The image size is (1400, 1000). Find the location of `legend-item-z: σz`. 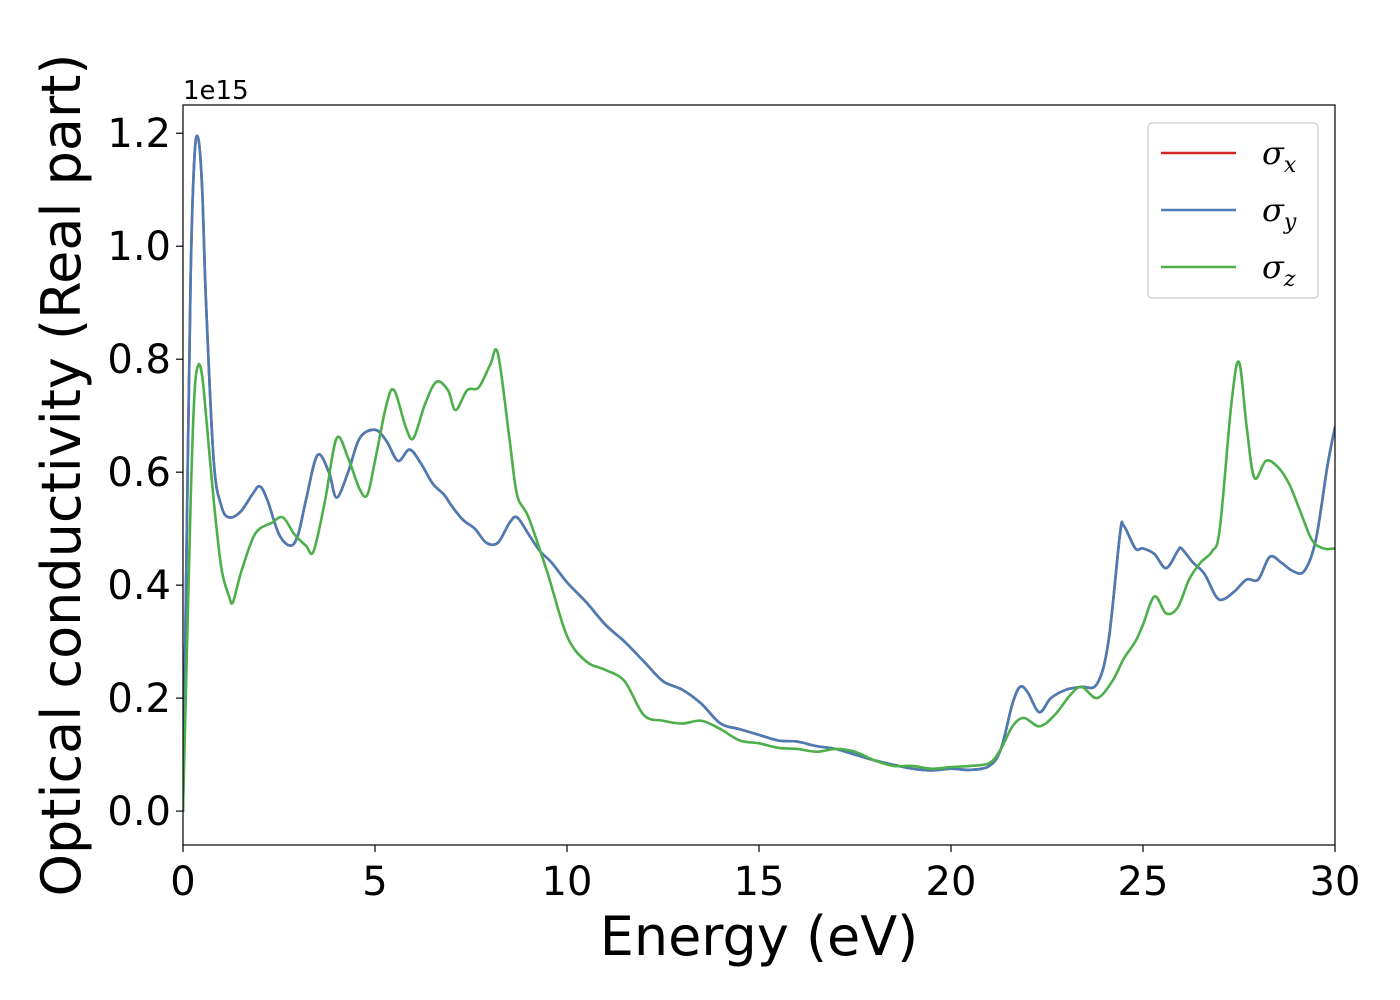

legend-item-z: σz is located at coordinates (1228, 270).